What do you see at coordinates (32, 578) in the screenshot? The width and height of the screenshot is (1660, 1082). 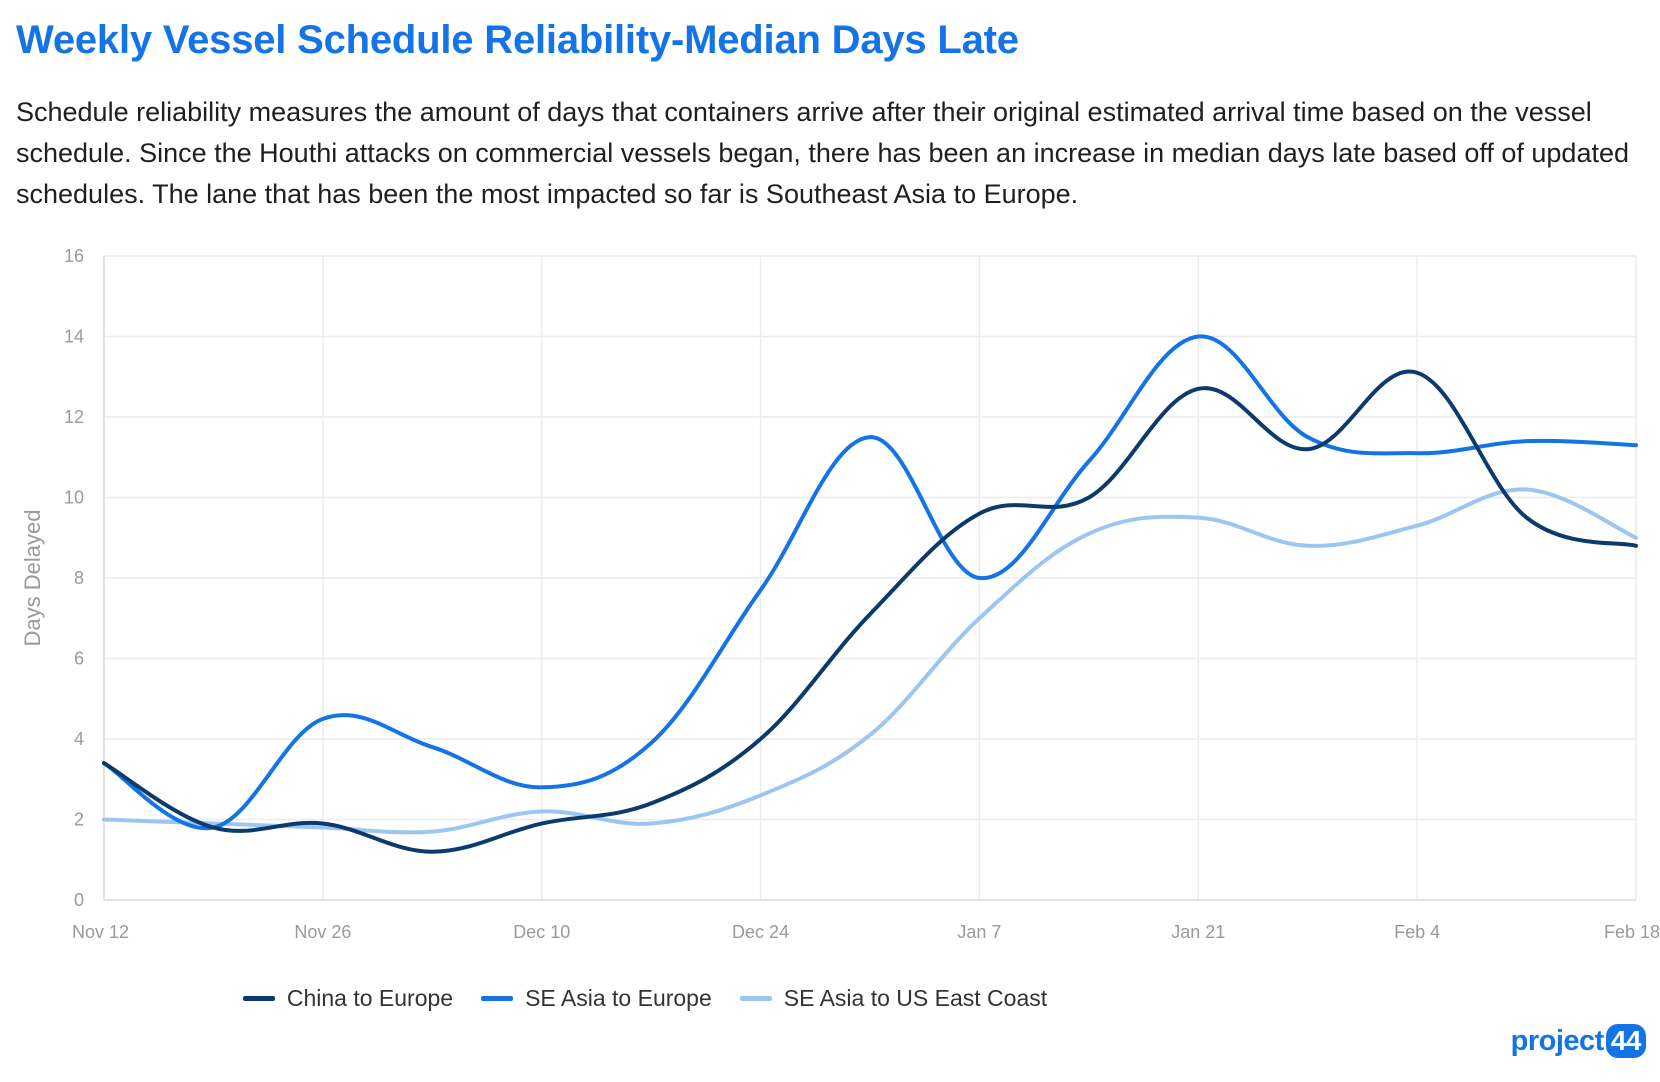 I see `y-axis-title: Days Delayed` at bounding box center [32, 578].